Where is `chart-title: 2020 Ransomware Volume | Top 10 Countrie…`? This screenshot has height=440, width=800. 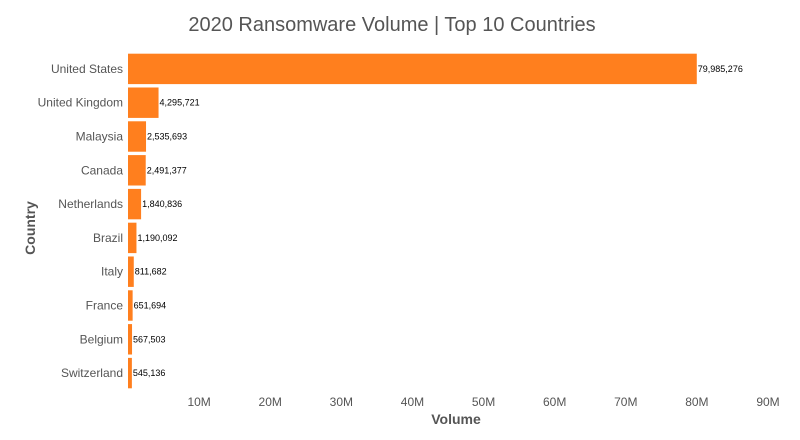 chart-title: 2020 Ransomware Volume | Top 10 Countrie… is located at coordinates (391, 25).